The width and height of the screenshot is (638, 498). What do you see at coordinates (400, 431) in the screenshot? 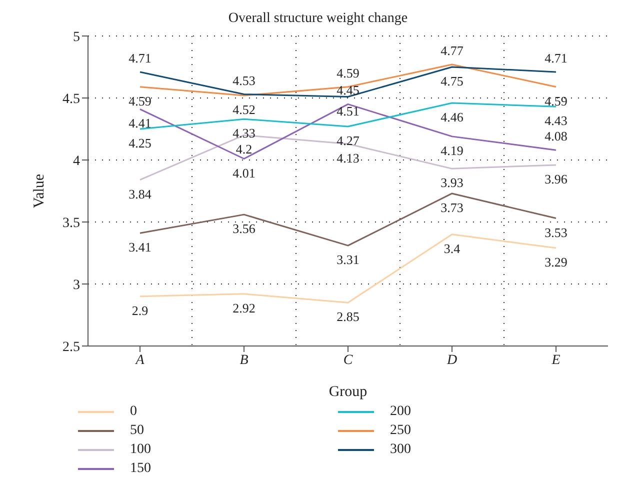
I see `legend-label: 250` at bounding box center [400, 431].